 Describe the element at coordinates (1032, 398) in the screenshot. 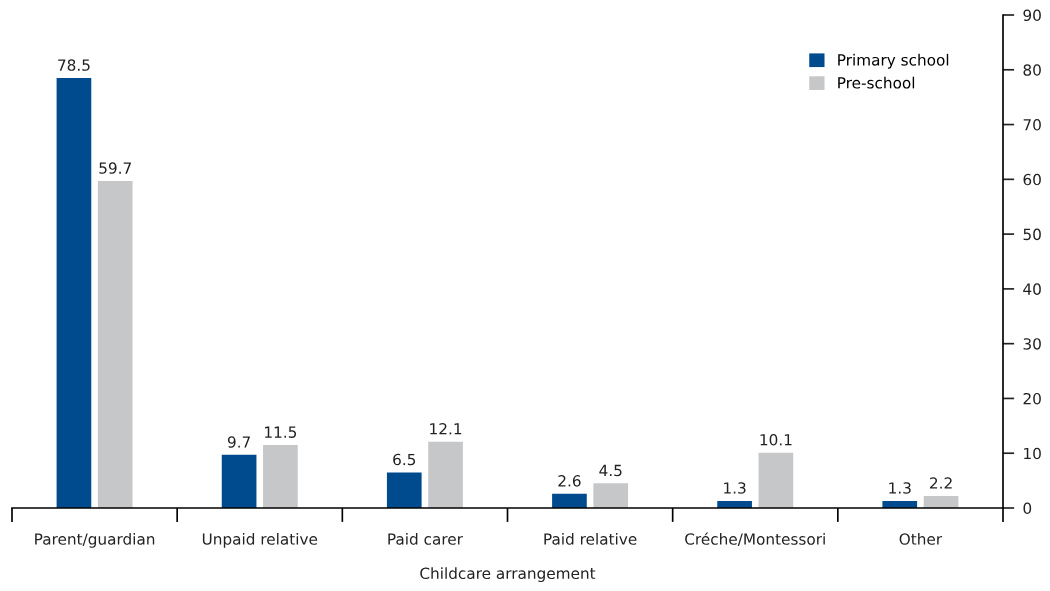

I see `y-tick-label: 20` at that location.